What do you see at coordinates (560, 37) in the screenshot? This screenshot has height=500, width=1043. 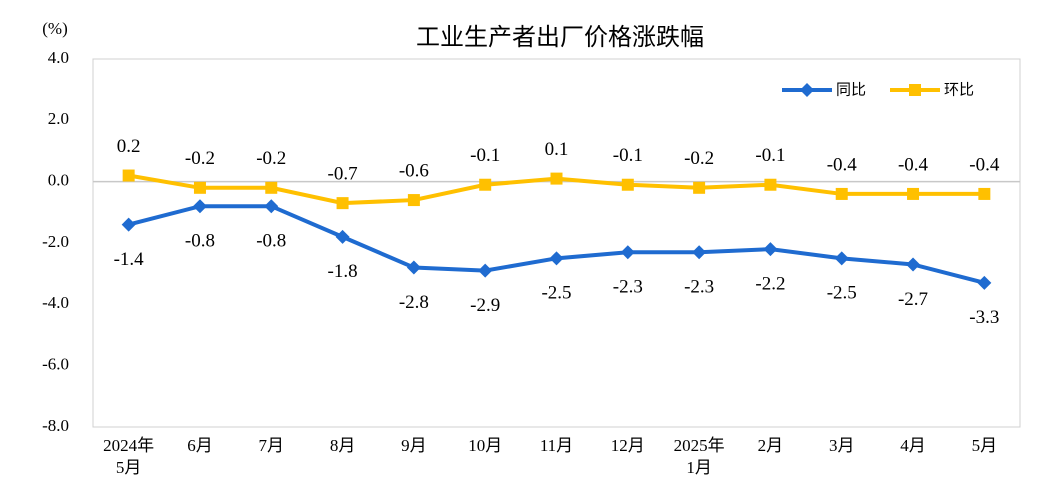 I see `chart-title: 工业生产者出厂价格涨跌幅` at bounding box center [560, 37].